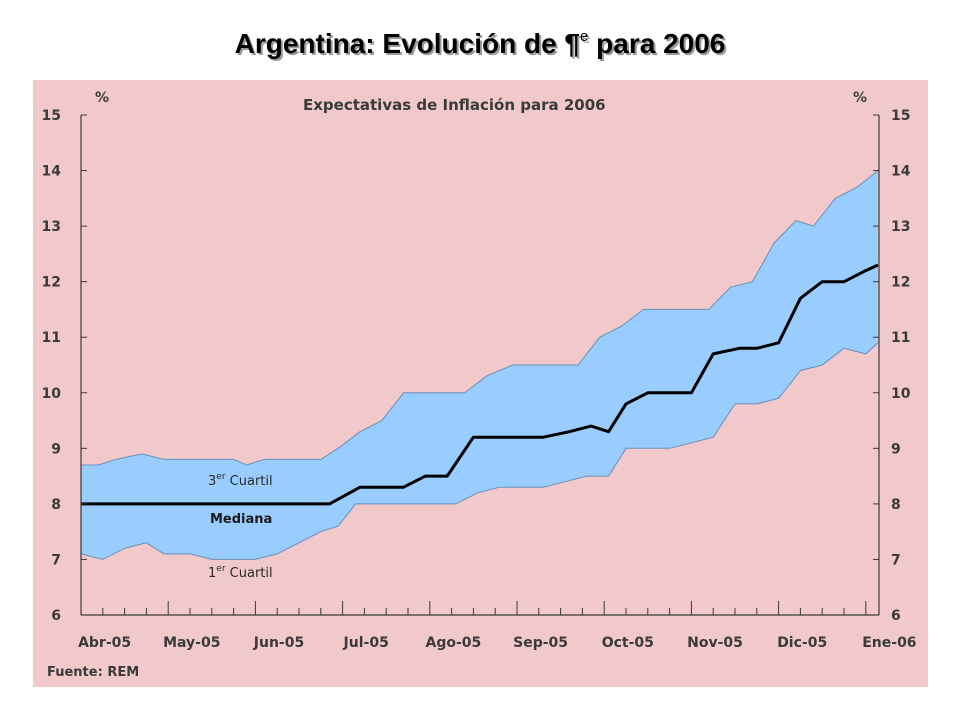 This screenshot has width=960, height=720. Describe the element at coordinates (860, 98) in the screenshot. I see `y-axis-unit-right: %` at that location.